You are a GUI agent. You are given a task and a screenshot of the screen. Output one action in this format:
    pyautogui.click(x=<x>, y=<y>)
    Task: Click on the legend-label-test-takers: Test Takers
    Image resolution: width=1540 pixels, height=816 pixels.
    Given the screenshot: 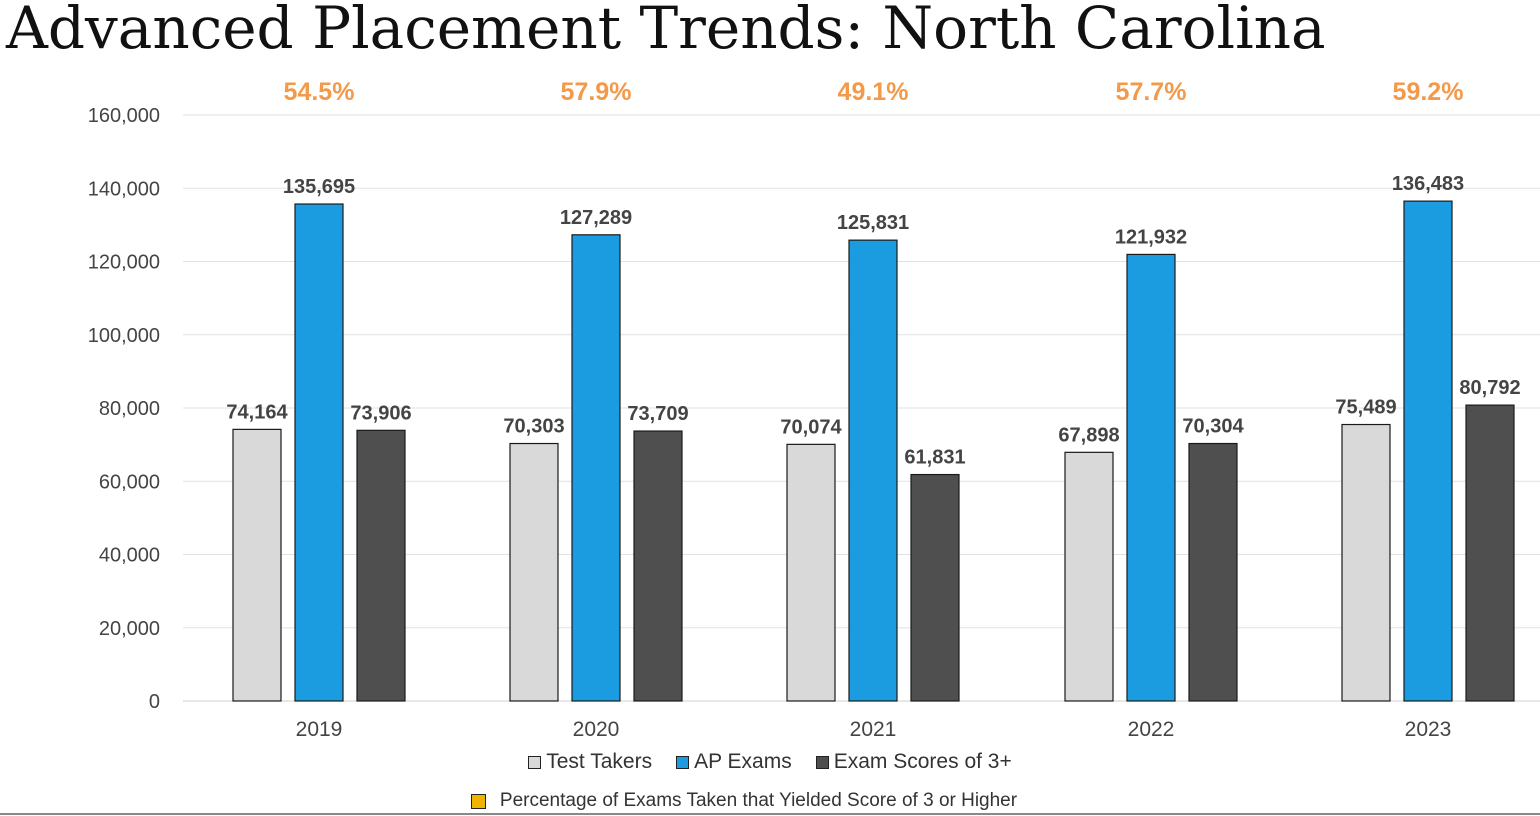 What is the action you would take?
    pyautogui.click(x=599, y=761)
    